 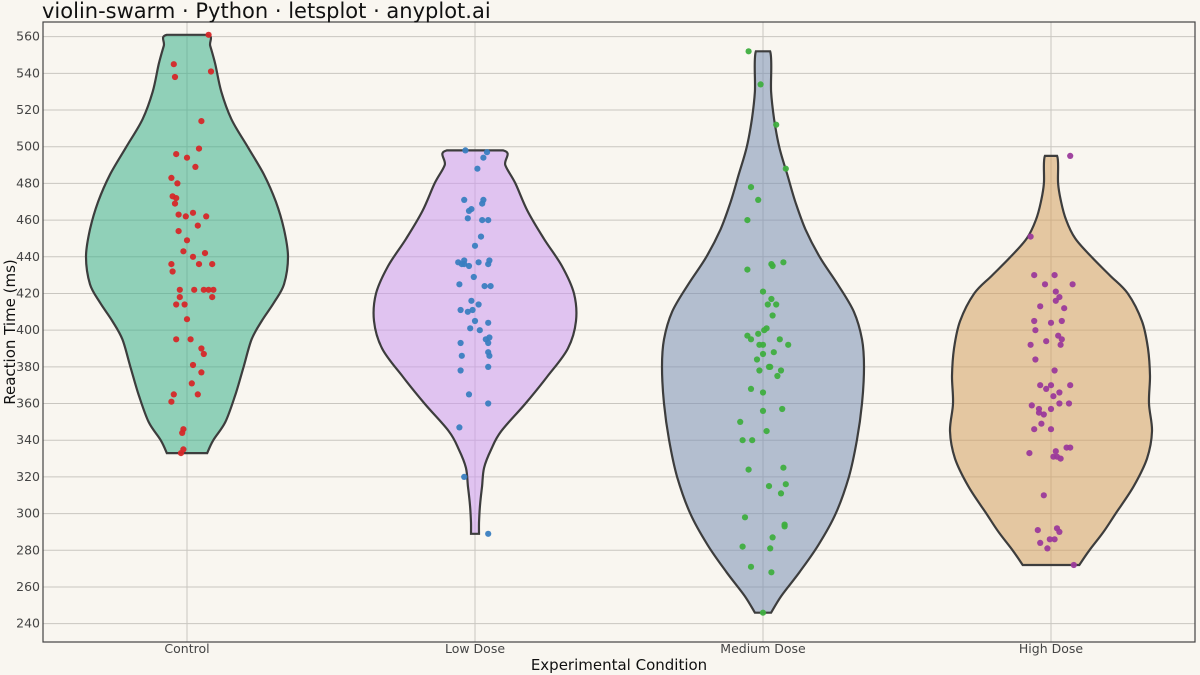 I want to click on y-tick-label: 380, so click(x=28, y=366).